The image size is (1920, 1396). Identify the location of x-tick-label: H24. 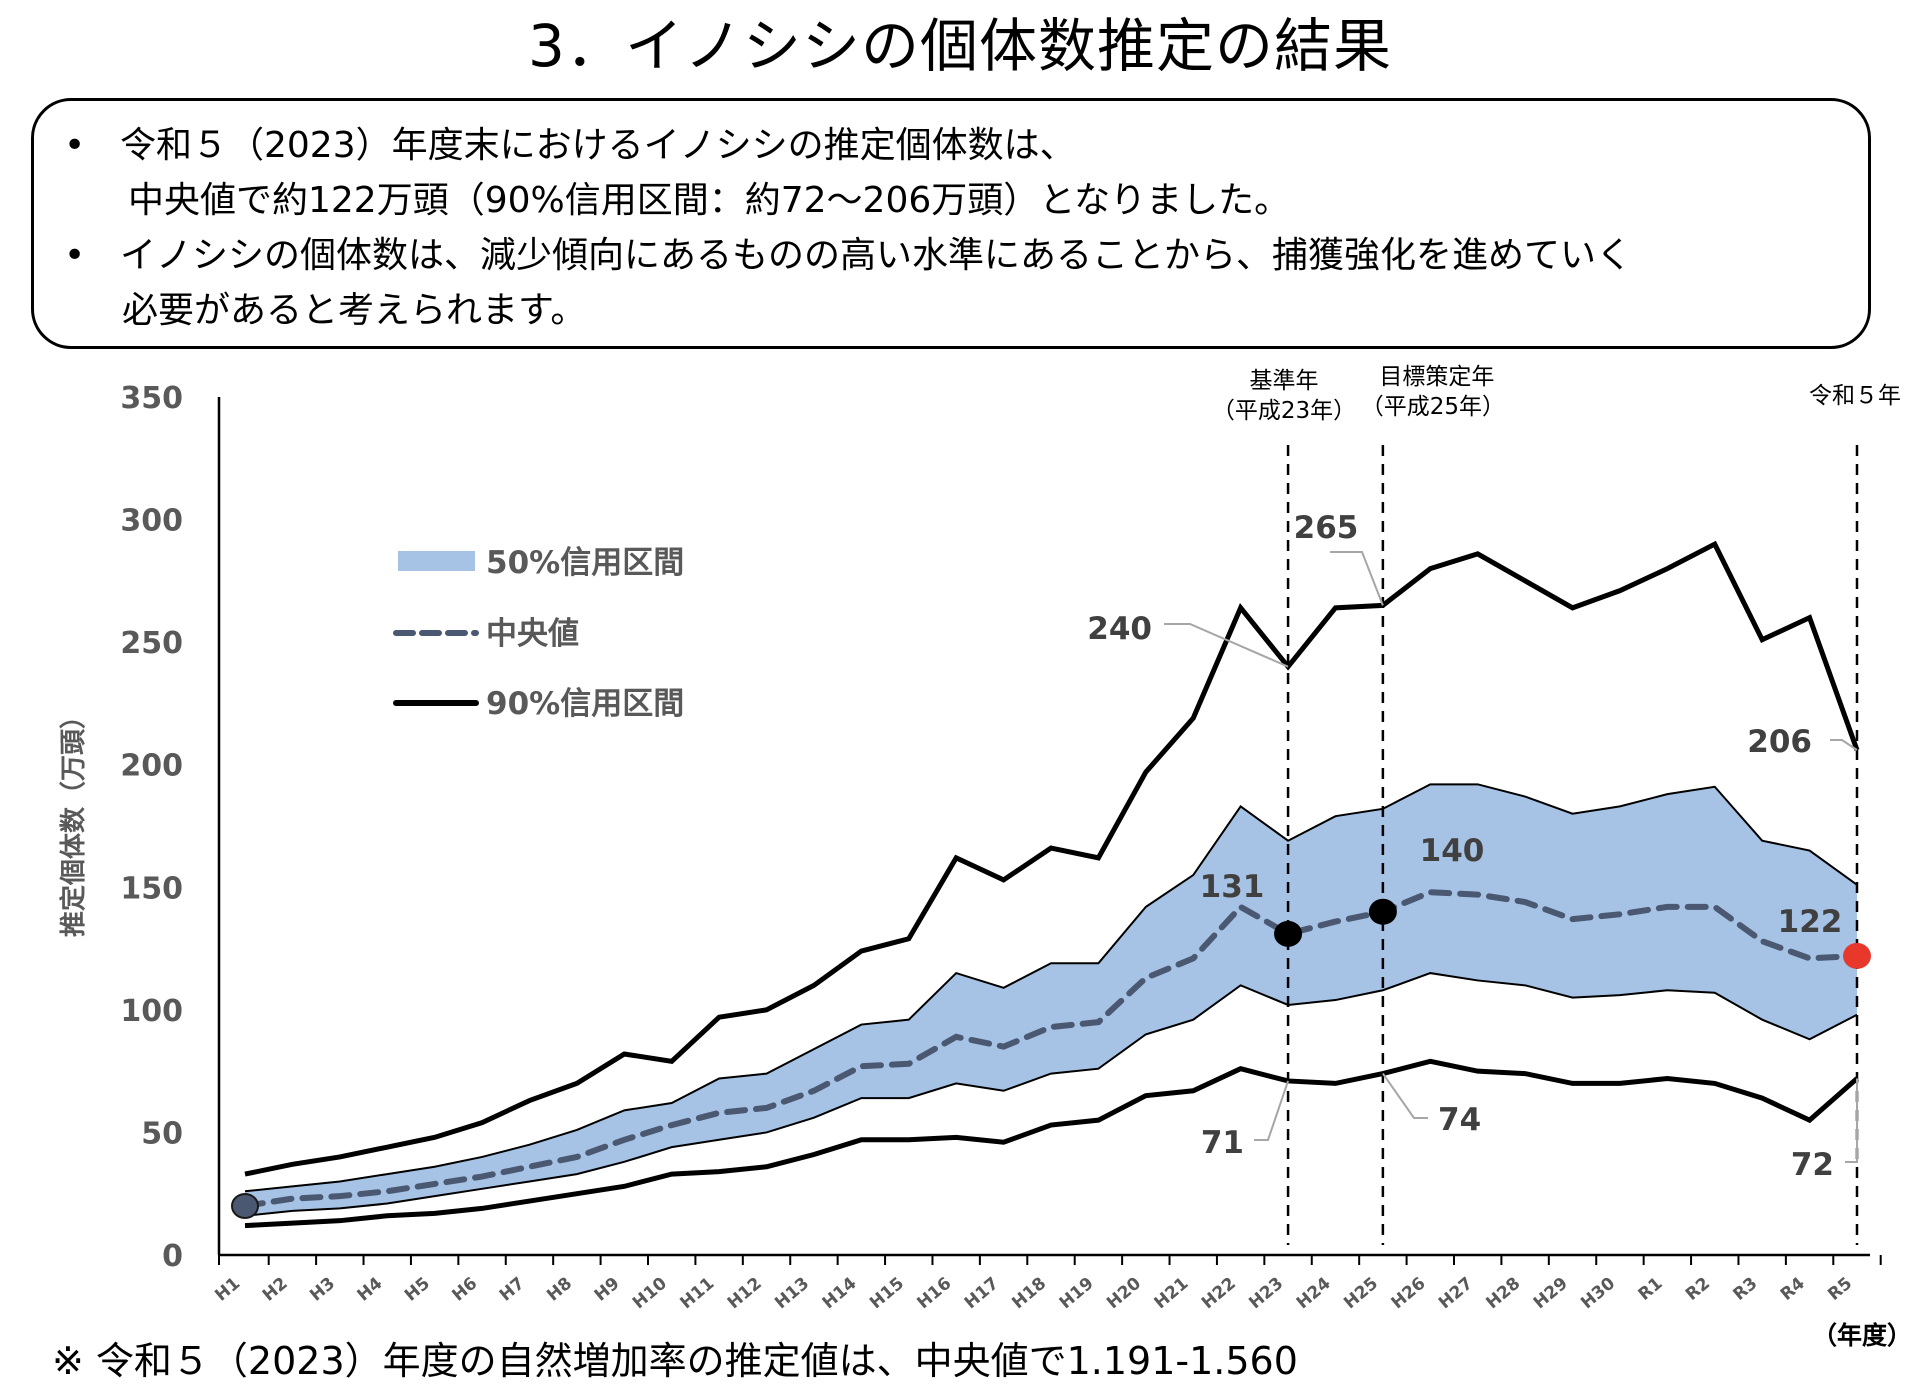
(1314, 1293).